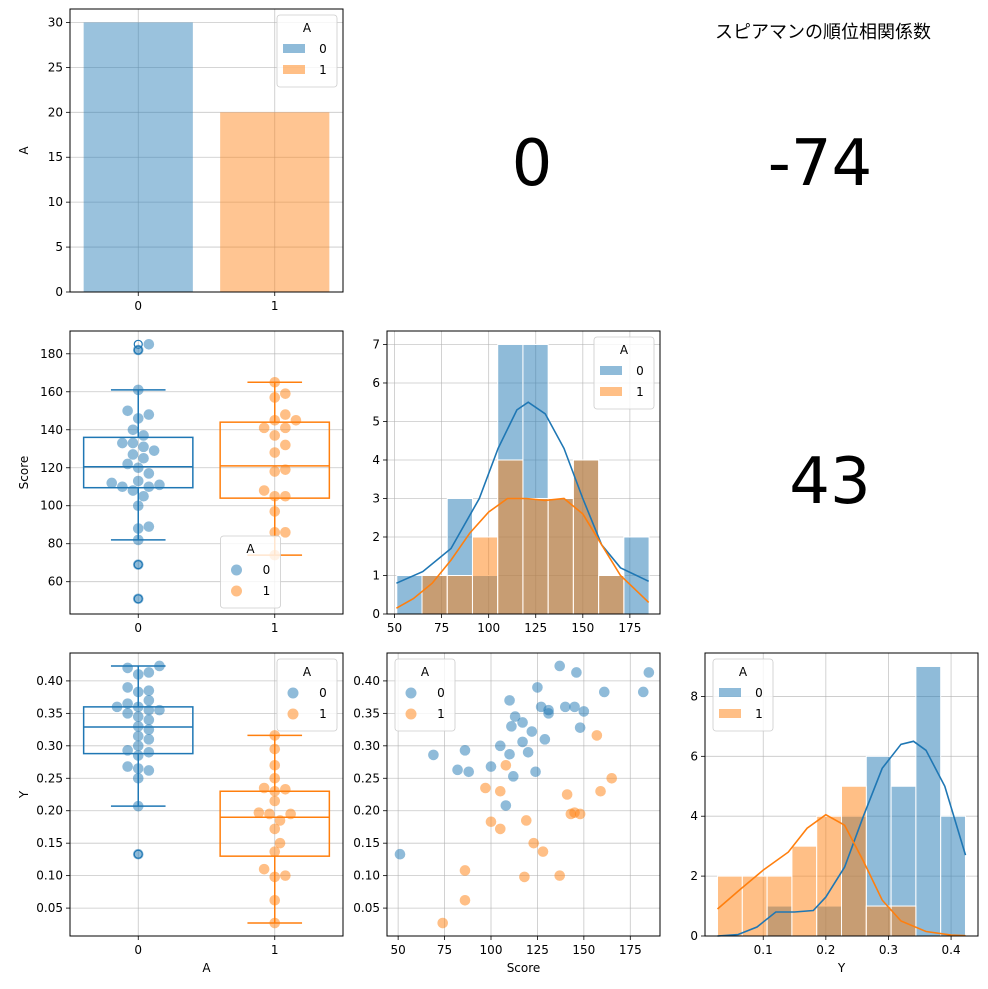 The width and height of the screenshot is (988, 989). I want to click on legend-title: A, so click(425, 672).